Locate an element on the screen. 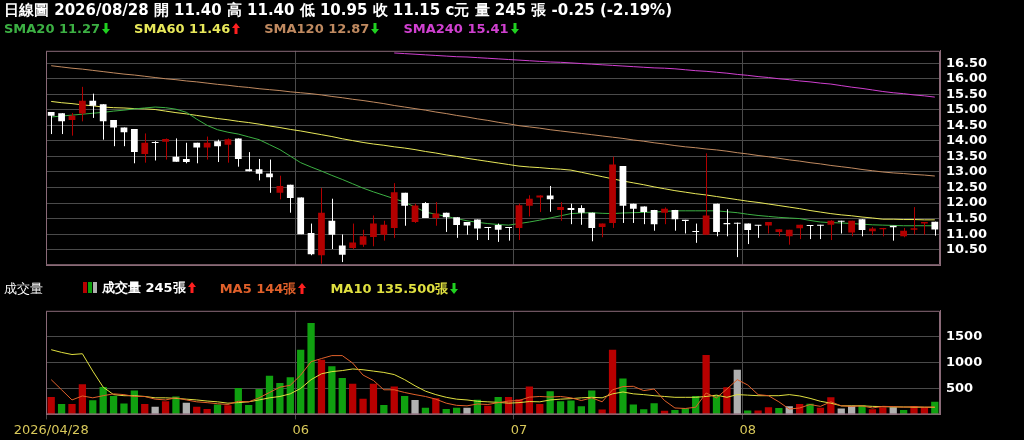 The width and height of the screenshot is (1024, 440). y-tick-label: 15.50 is located at coordinates (967, 93).